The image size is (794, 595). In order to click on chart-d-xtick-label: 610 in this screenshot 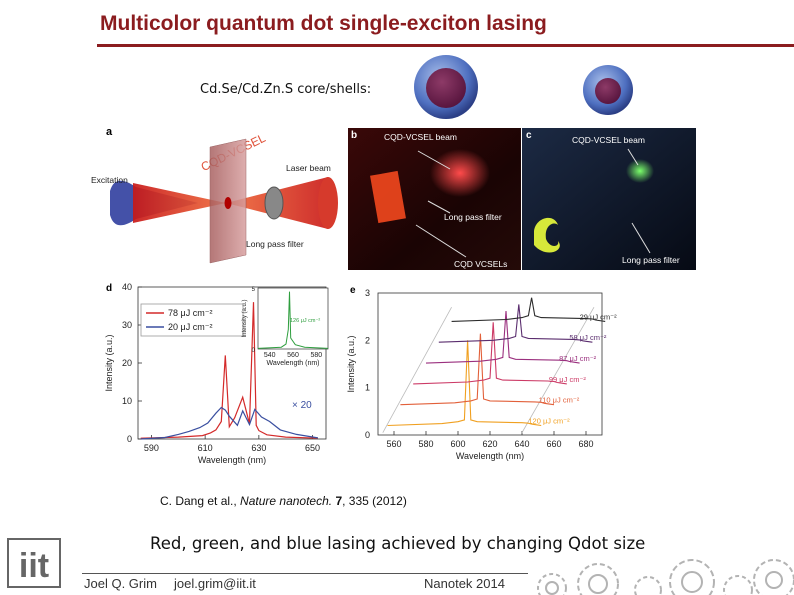, I will do `click(205, 448)`.